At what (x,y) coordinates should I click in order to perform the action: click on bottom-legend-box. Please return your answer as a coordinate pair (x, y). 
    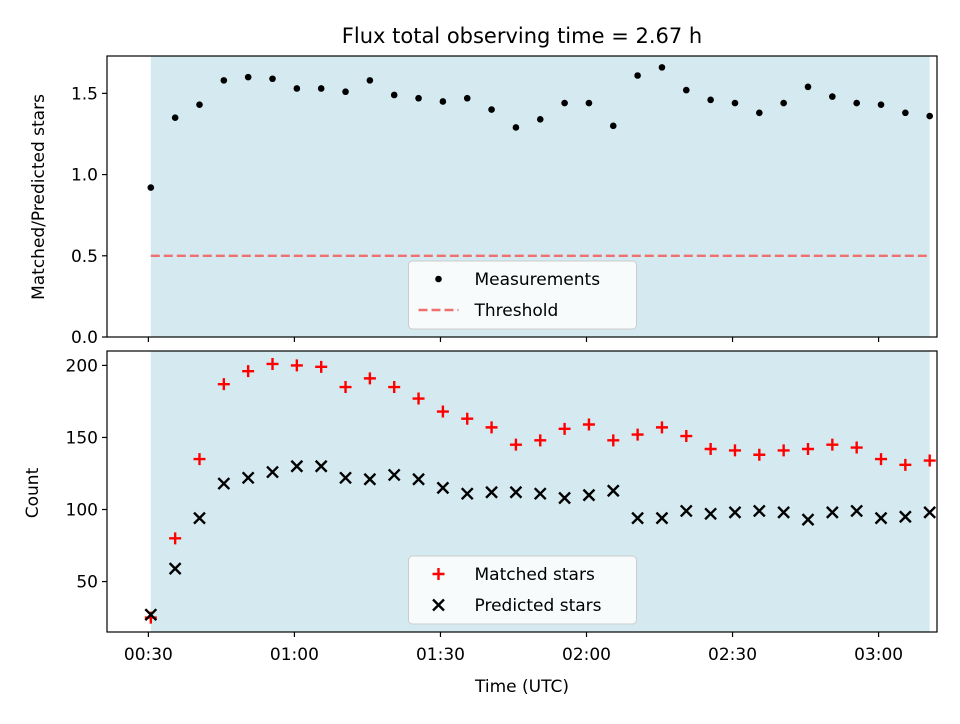
    Looking at the image, I should click on (522, 590).